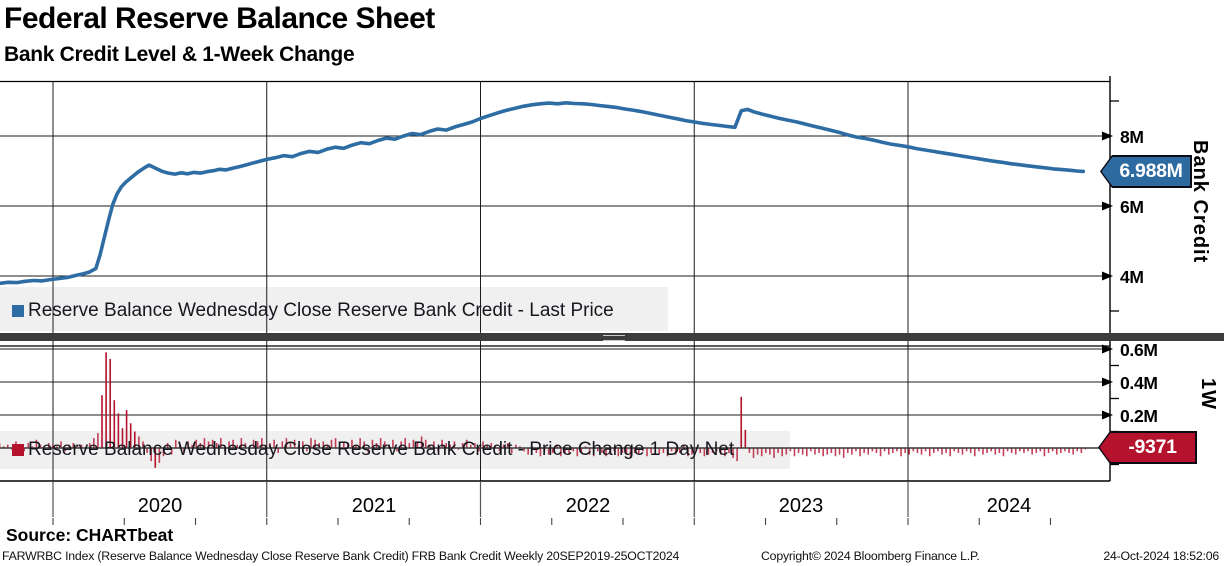 This screenshot has width=1224, height=566. I want to click on x-tick-2022: 2022, so click(588, 506).